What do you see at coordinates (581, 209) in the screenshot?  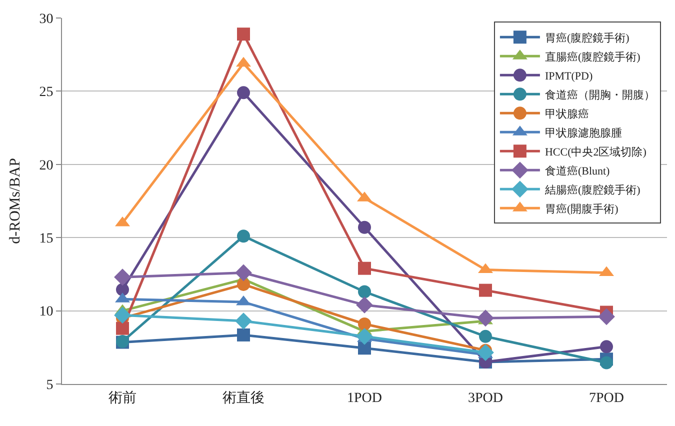 I see `legend-label: 胃癌(開腹手術)` at bounding box center [581, 209].